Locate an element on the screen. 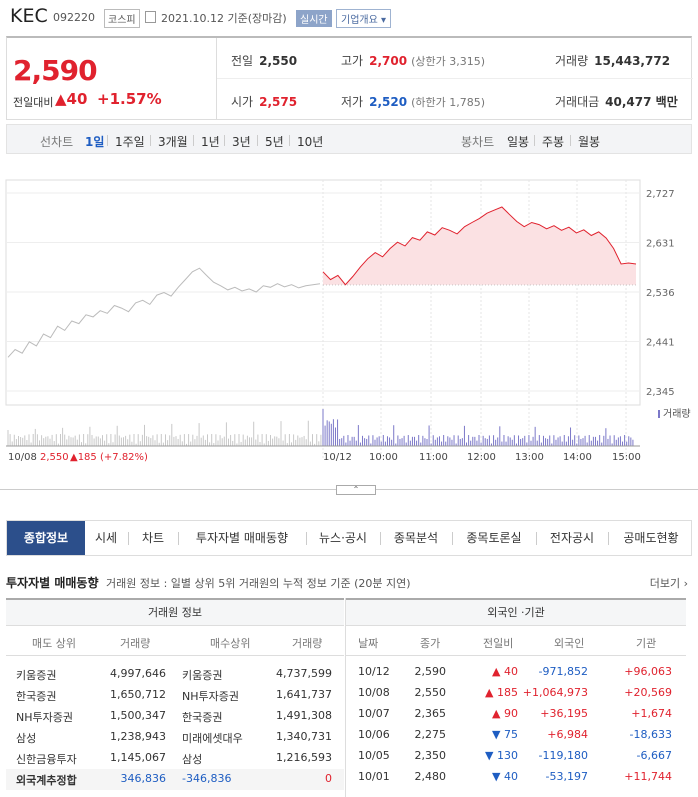 Image resolution: width=698 pixels, height=797 pixels. table-cell: +96,063 is located at coordinates (648, 671).